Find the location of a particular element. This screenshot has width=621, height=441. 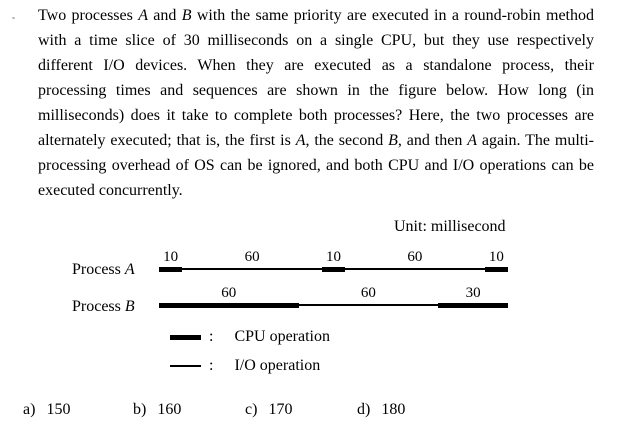

legend-row-io: : I/O operation is located at coordinates (250, 366).